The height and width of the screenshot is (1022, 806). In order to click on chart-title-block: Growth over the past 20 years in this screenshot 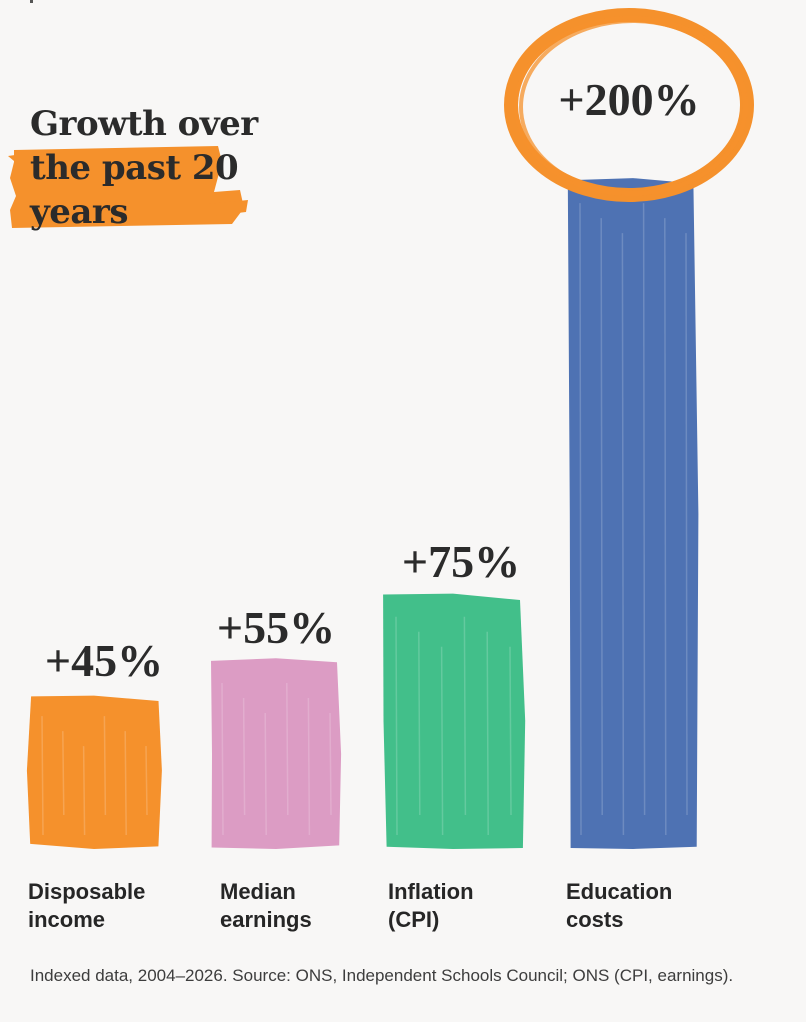, I will do `click(133, 170)`.